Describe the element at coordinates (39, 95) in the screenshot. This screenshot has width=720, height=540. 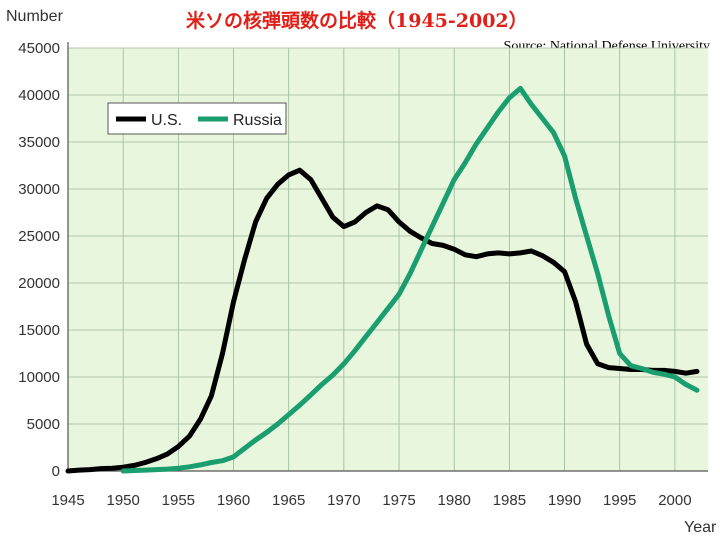
I see `y-tick-label: 40000` at that location.